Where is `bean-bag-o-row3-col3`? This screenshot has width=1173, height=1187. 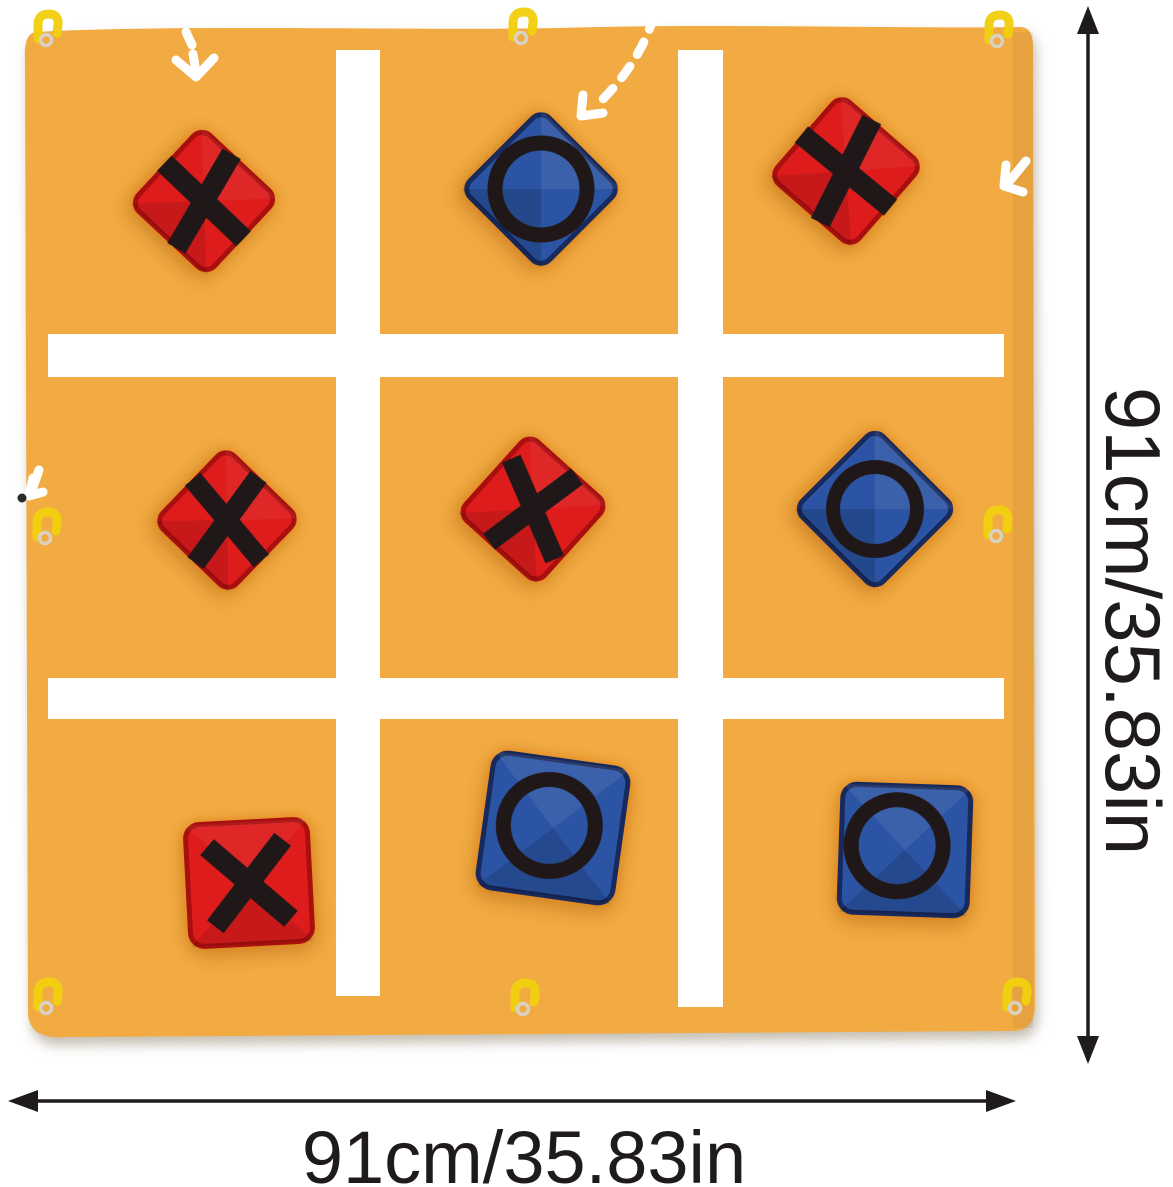 bean-bag-o-row3-col3 is located at coordinates (905, 850).